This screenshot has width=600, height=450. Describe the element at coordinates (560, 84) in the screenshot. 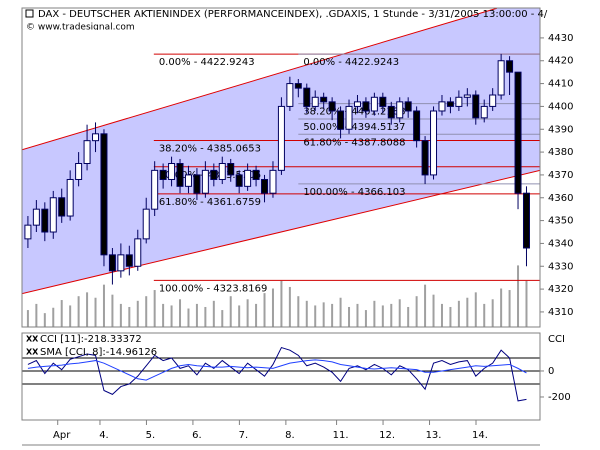

I see `y-tick-label: 4410` at that location.